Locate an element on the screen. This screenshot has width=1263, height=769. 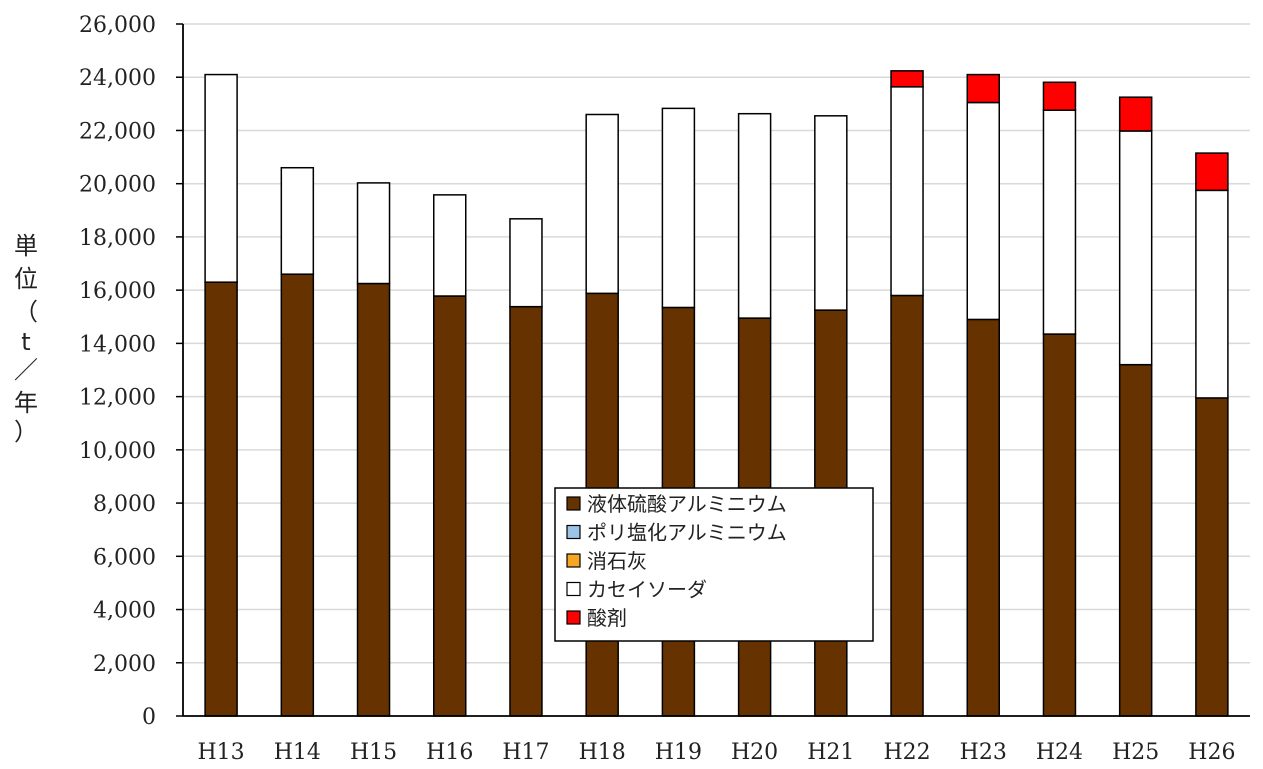
x-tick-label: H13 is located at coordinates (221, 752).